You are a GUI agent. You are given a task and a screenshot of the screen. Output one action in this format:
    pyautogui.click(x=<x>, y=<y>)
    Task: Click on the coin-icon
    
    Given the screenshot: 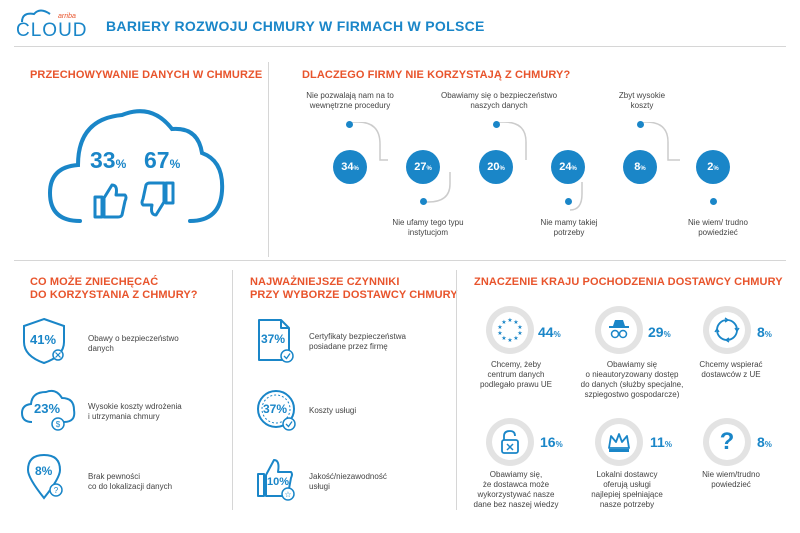 What is the action you would take?
    pyautogui.click(x=276, y=410)
    